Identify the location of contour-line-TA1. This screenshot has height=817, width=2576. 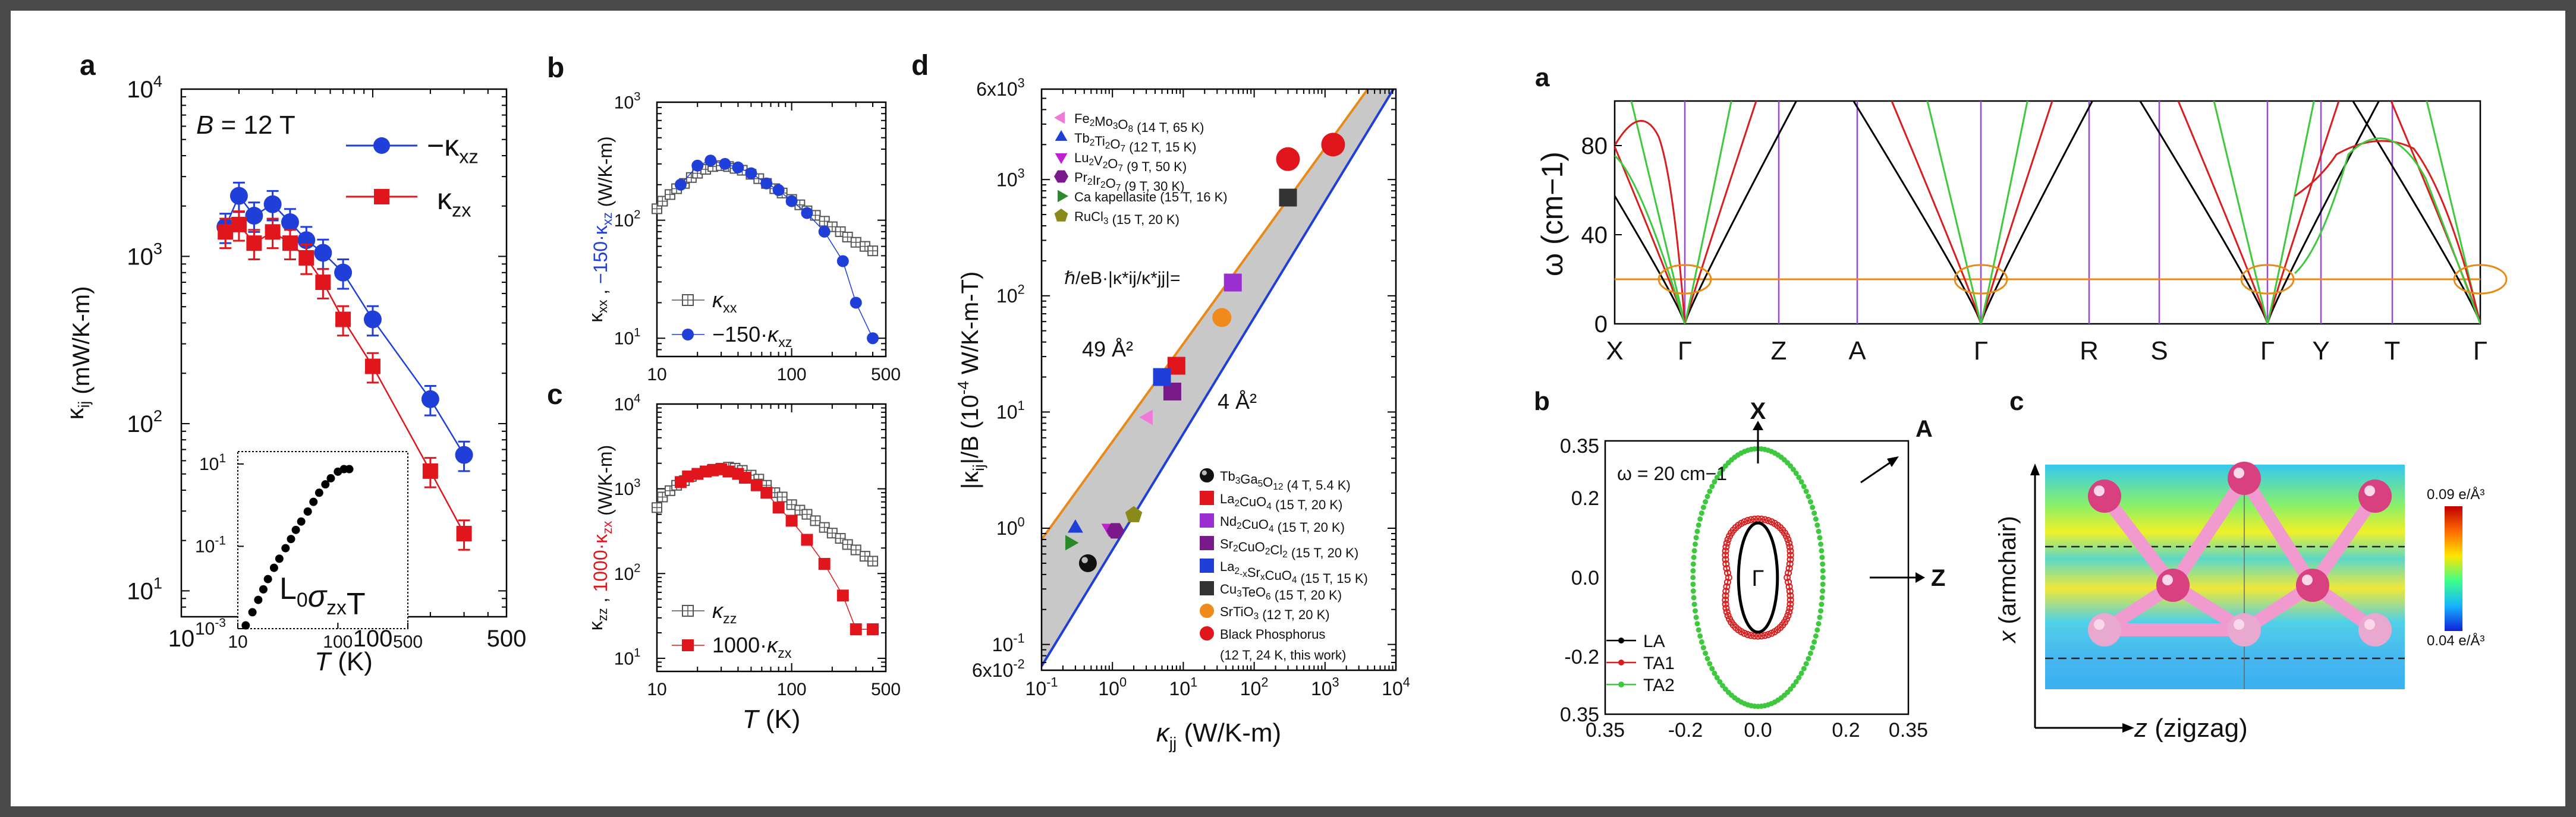
(1758, 577).